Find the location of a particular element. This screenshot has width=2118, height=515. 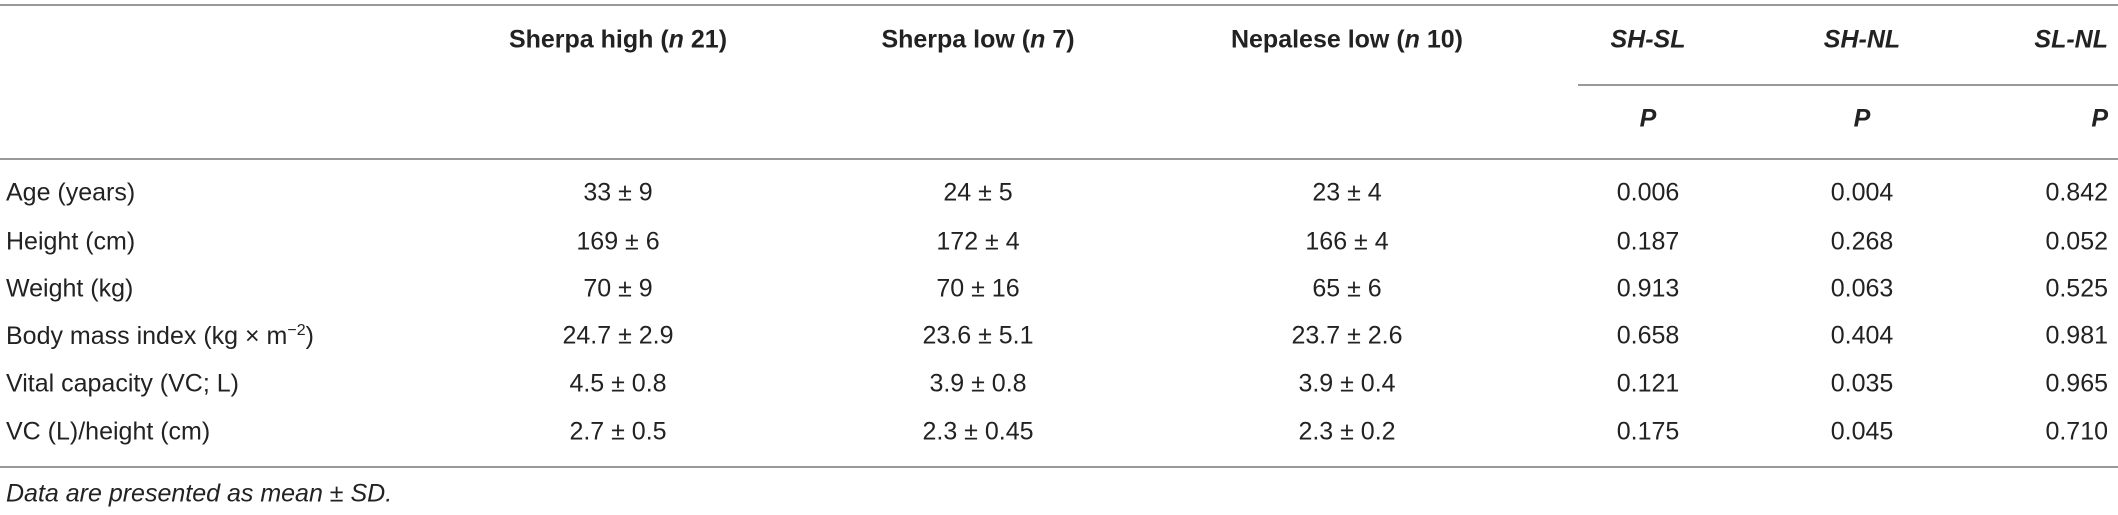

row-label: Age (years) is located at coordinates (71, 192).